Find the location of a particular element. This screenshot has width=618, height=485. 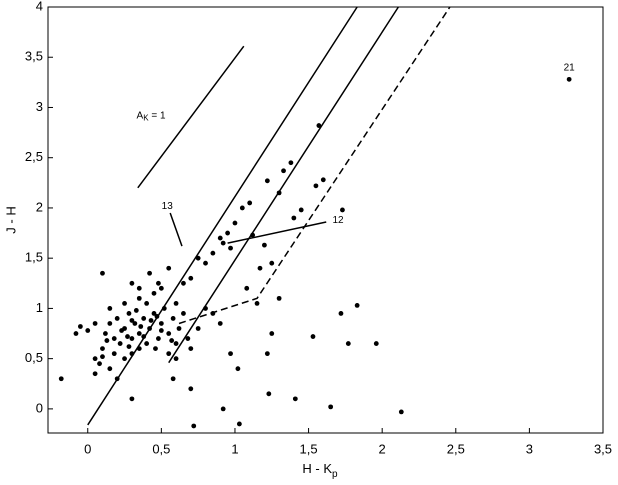

y-tick-label: 2 is located at coordinates (39, 206).